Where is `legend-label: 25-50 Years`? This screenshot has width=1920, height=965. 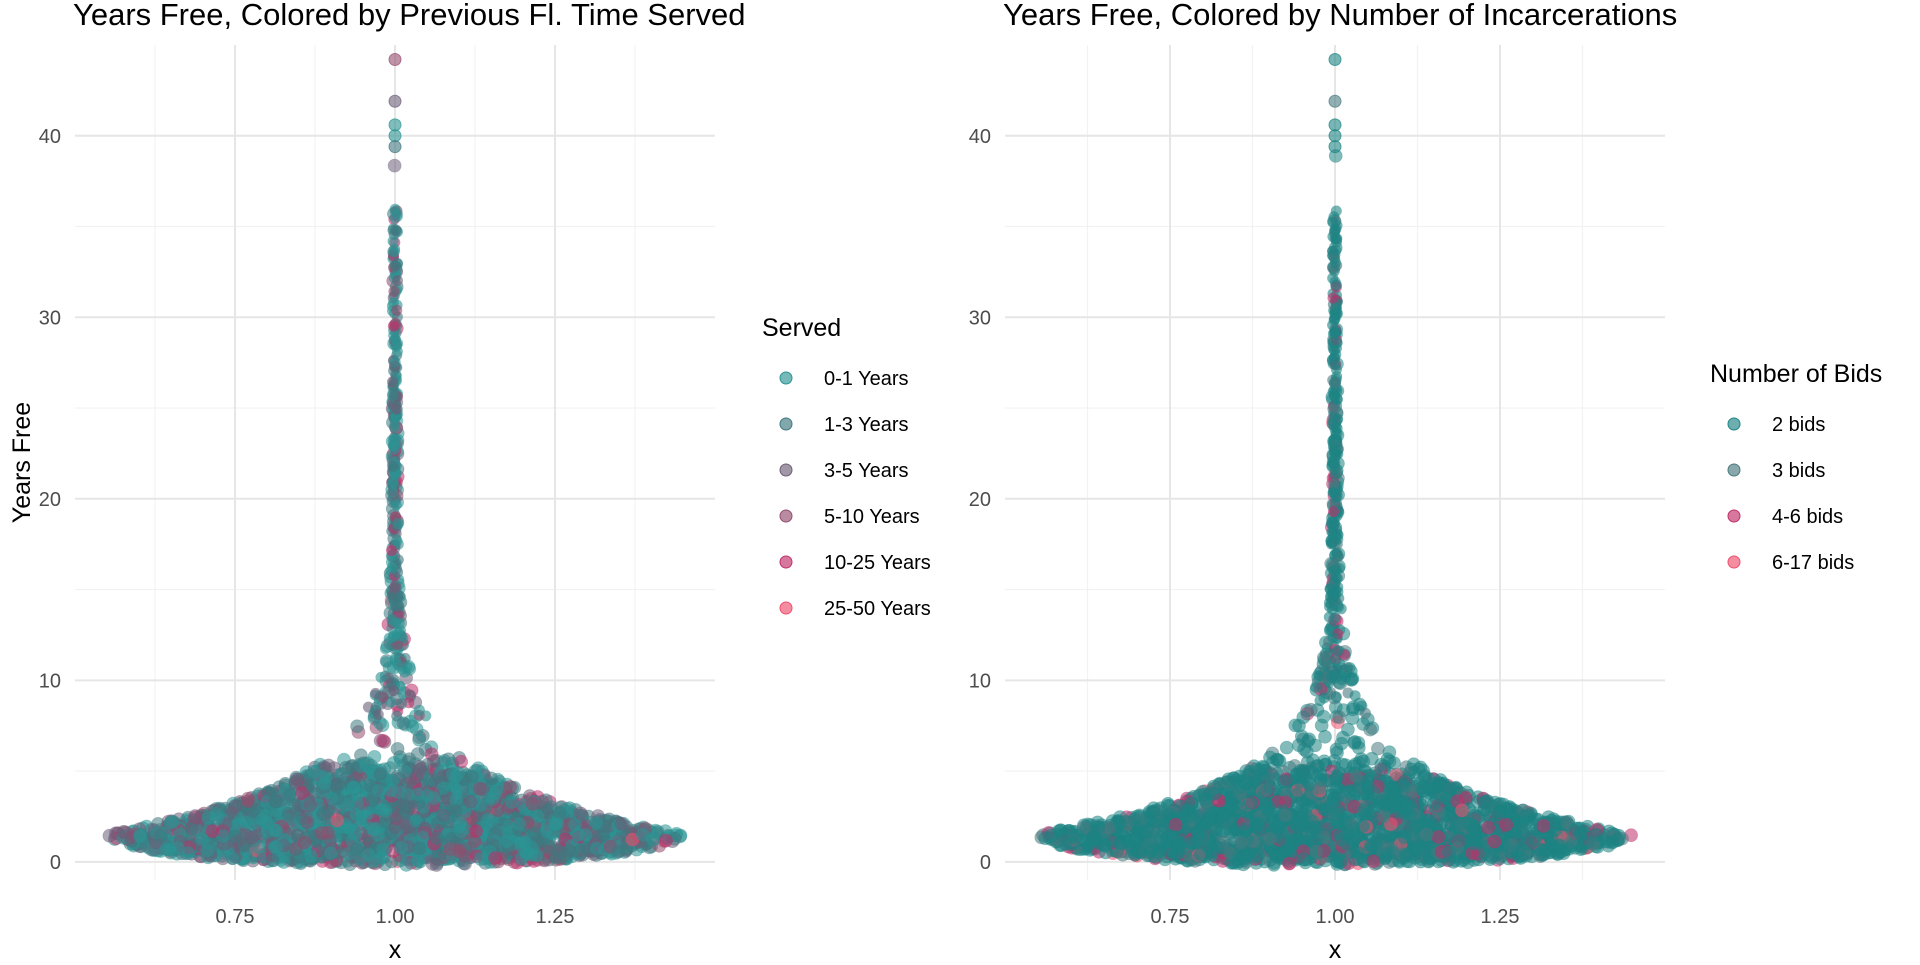 legend-label: 25-50 Years is located at coordinates (877, 609).